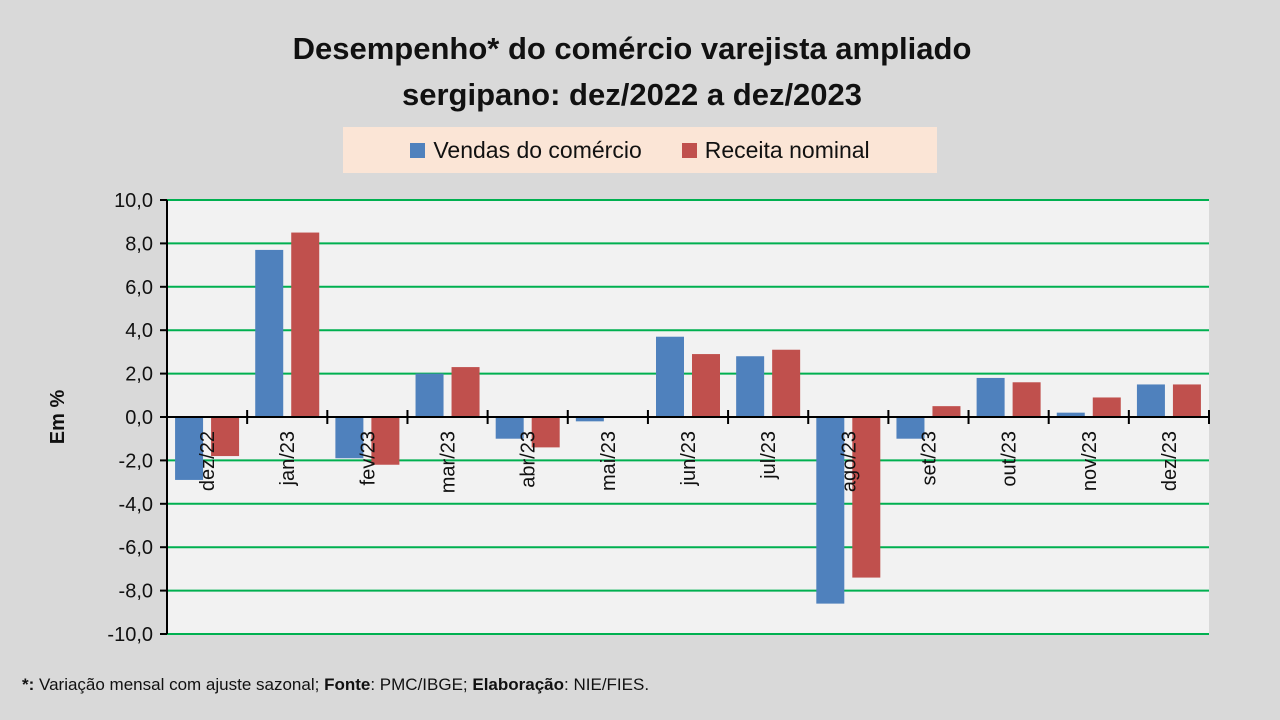 The image size is (1280, 720). Describe the element at coordinates (929, 458) in the screenshot. I see `x-tick-label: set/23` at that location.